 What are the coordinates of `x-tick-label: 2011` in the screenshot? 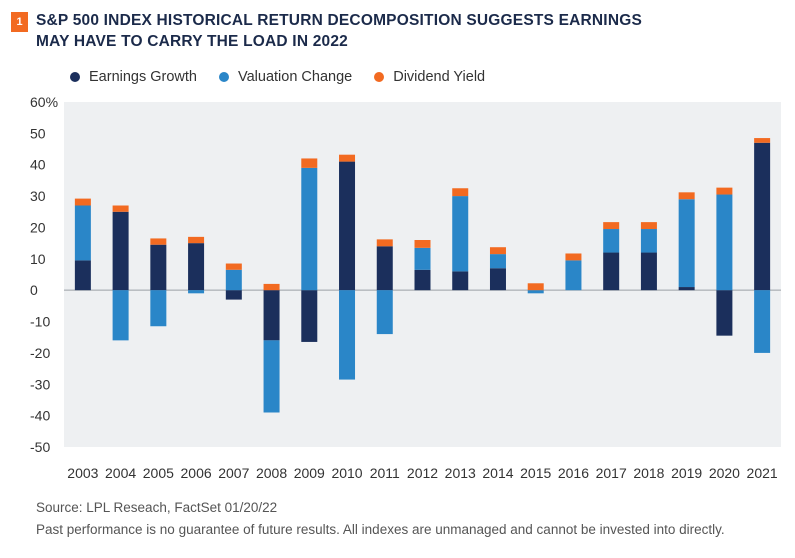 It's located at (385, 473).